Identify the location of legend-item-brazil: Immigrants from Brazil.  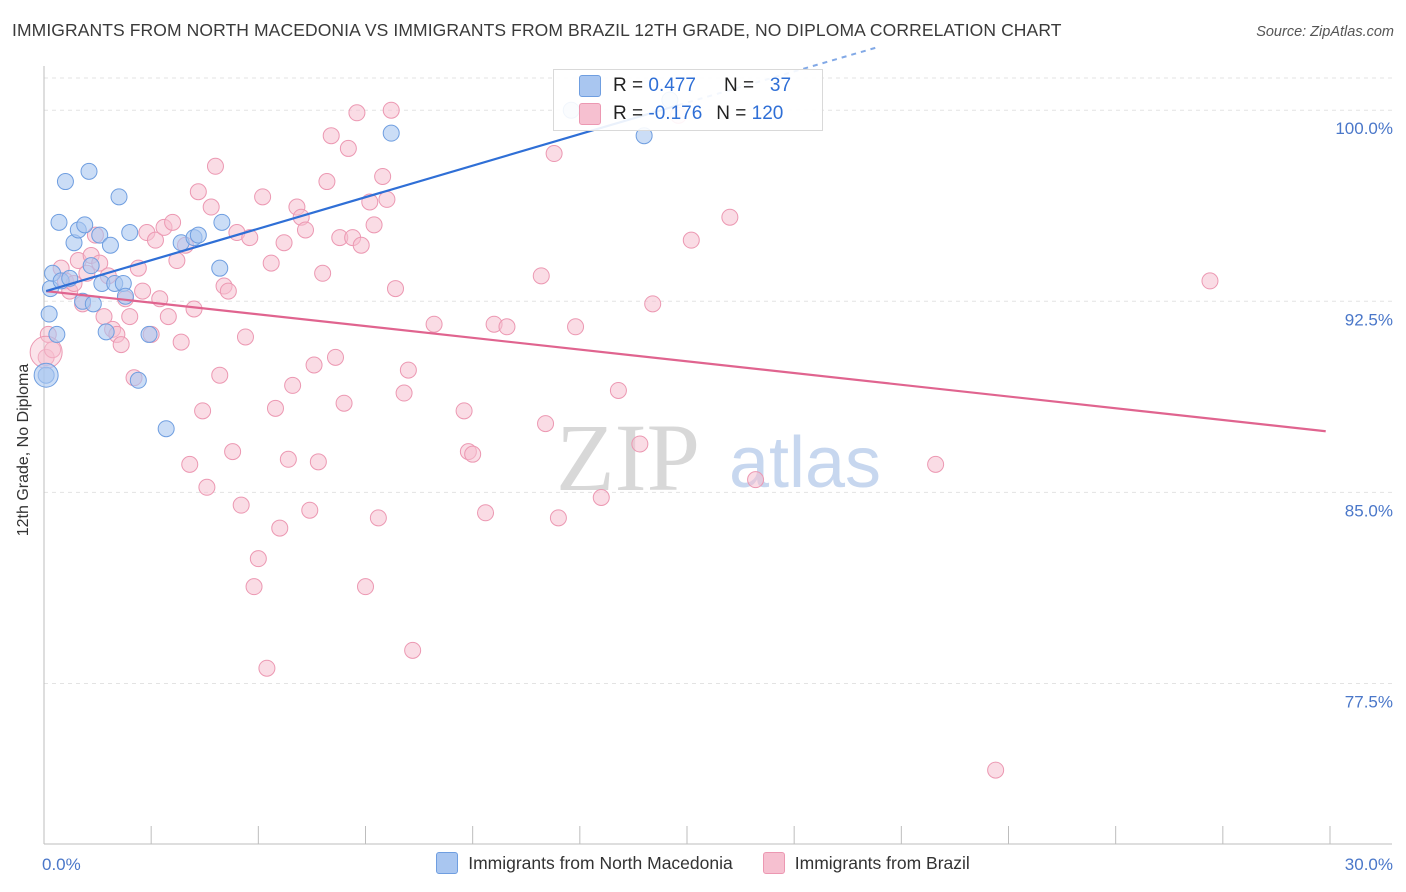
(866, 863).